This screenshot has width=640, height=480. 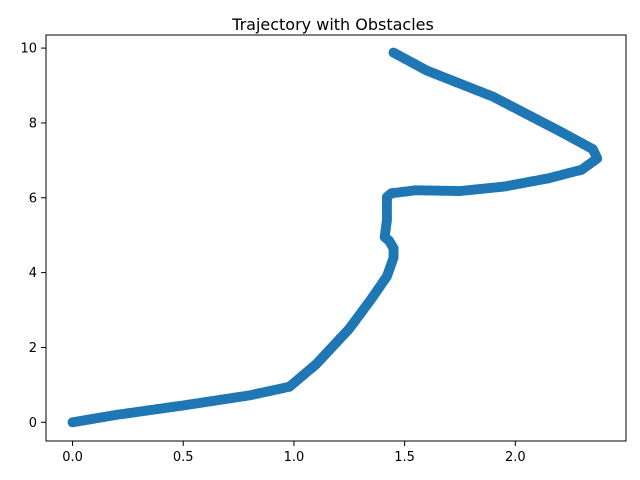 I want to click on y-tick-label: 2, so click(x=33, y=348).